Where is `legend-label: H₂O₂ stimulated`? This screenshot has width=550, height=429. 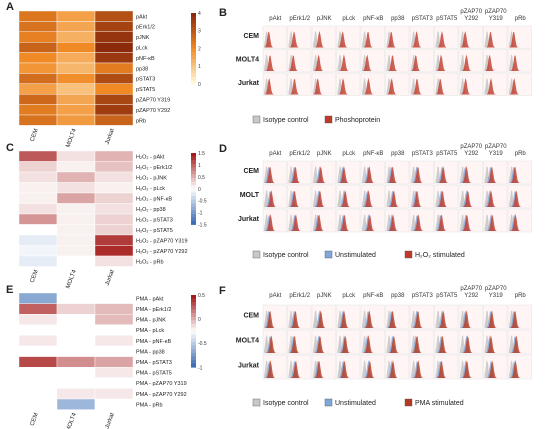 legend-label: H₂O₂ stimulated is located at coordinates (440, 255).